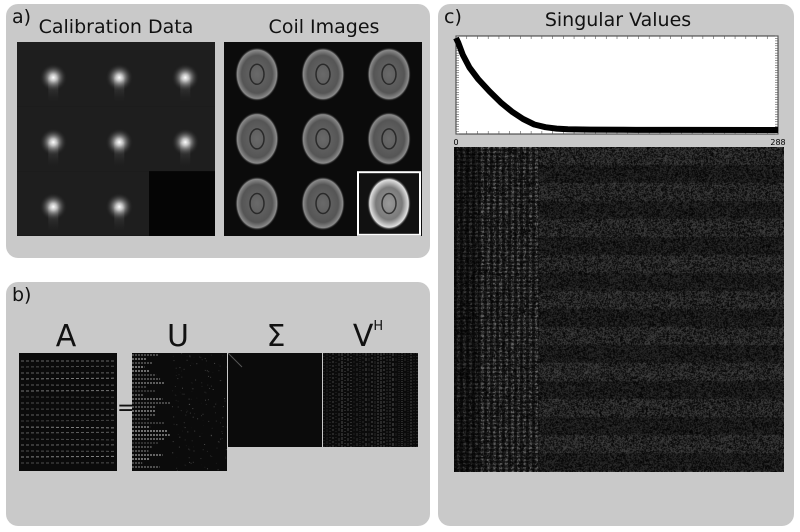 The image size is (800, 532). What do you see at coordinates (116, 27) in the screenshot?
I see `calibration-data-title: Calibration Data` at bounding box center [116, 27].